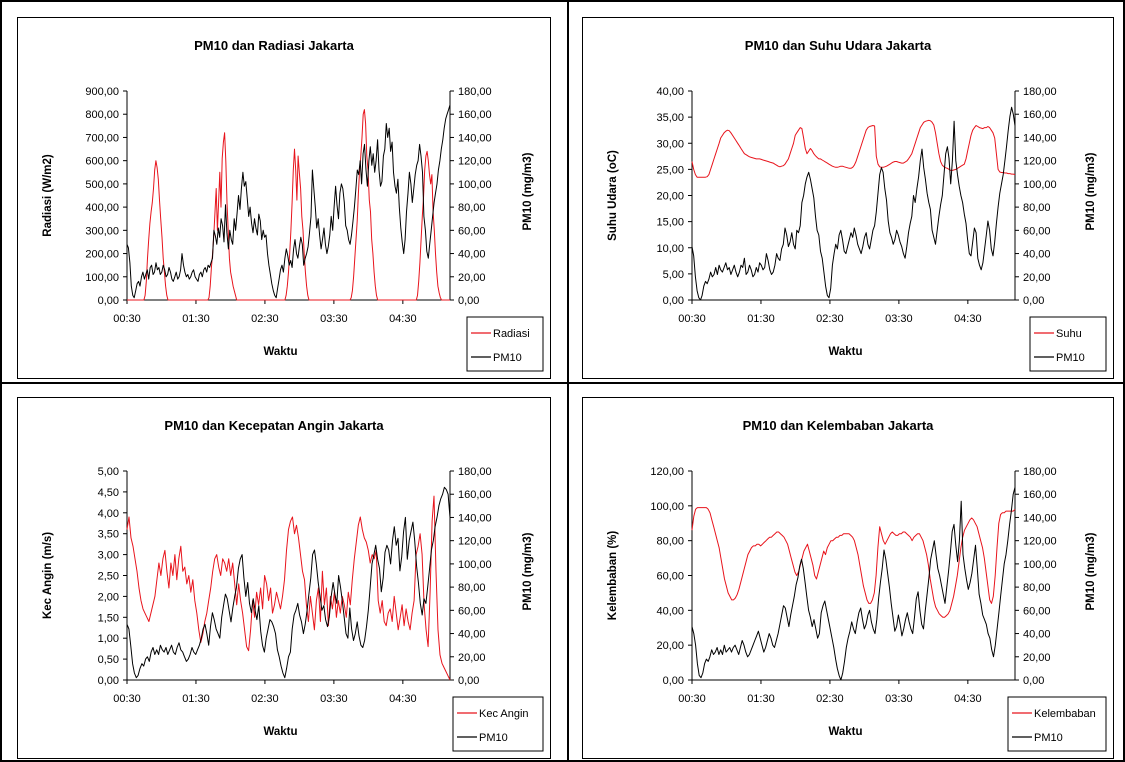 The image size is (1125, 762). I want to click on series-line-suhu, so click(853, 148).